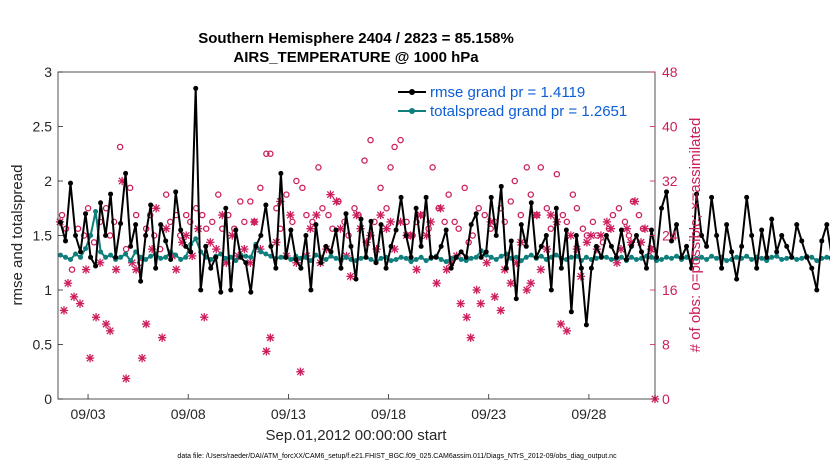 This screenshot has width=830, height=470. I want to click on legend-box, so click(520, 102).